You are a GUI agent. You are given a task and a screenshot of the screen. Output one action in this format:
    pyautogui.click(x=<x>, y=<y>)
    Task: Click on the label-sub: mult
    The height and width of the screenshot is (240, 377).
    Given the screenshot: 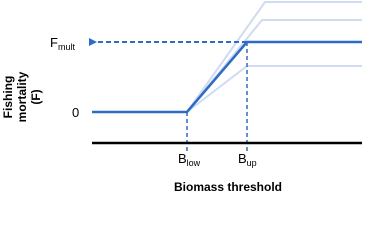 What is the action you would take?
    pyautogui.click(x=67, y=47)
    